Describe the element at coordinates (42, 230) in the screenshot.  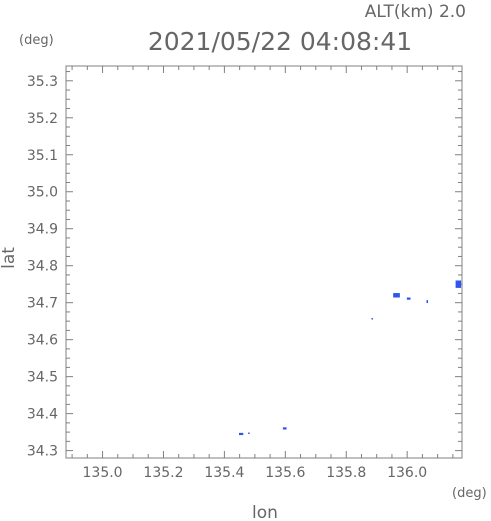
I see `y-tick-label: 34.9` at that location.